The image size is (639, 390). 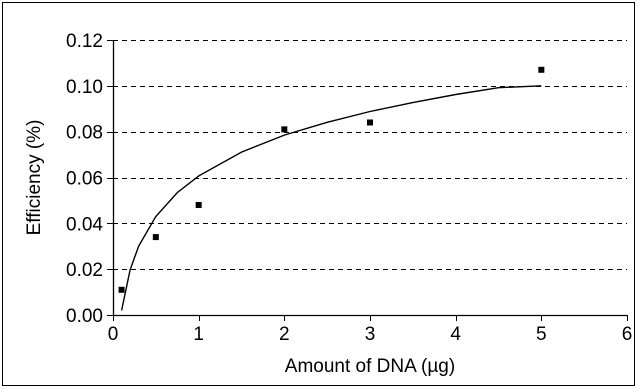 I want to click on y-tick-label-3: 0.06, so click(x=84, y=179).